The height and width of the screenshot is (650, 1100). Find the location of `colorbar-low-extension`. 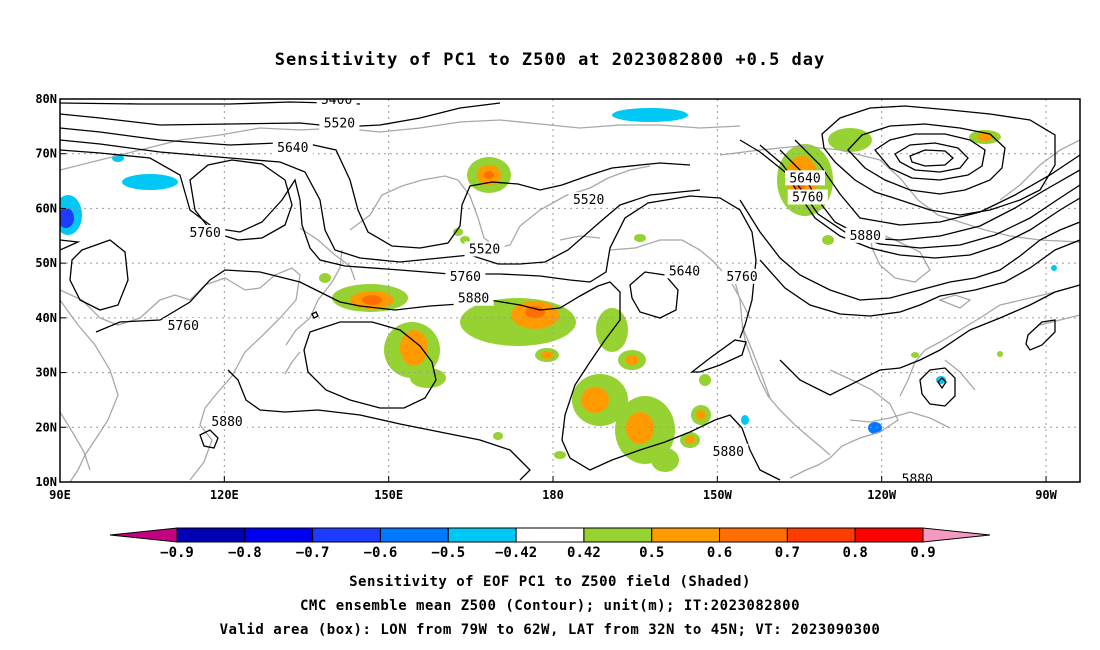

colorbar-low-extension is located at coordinates (143, 535).